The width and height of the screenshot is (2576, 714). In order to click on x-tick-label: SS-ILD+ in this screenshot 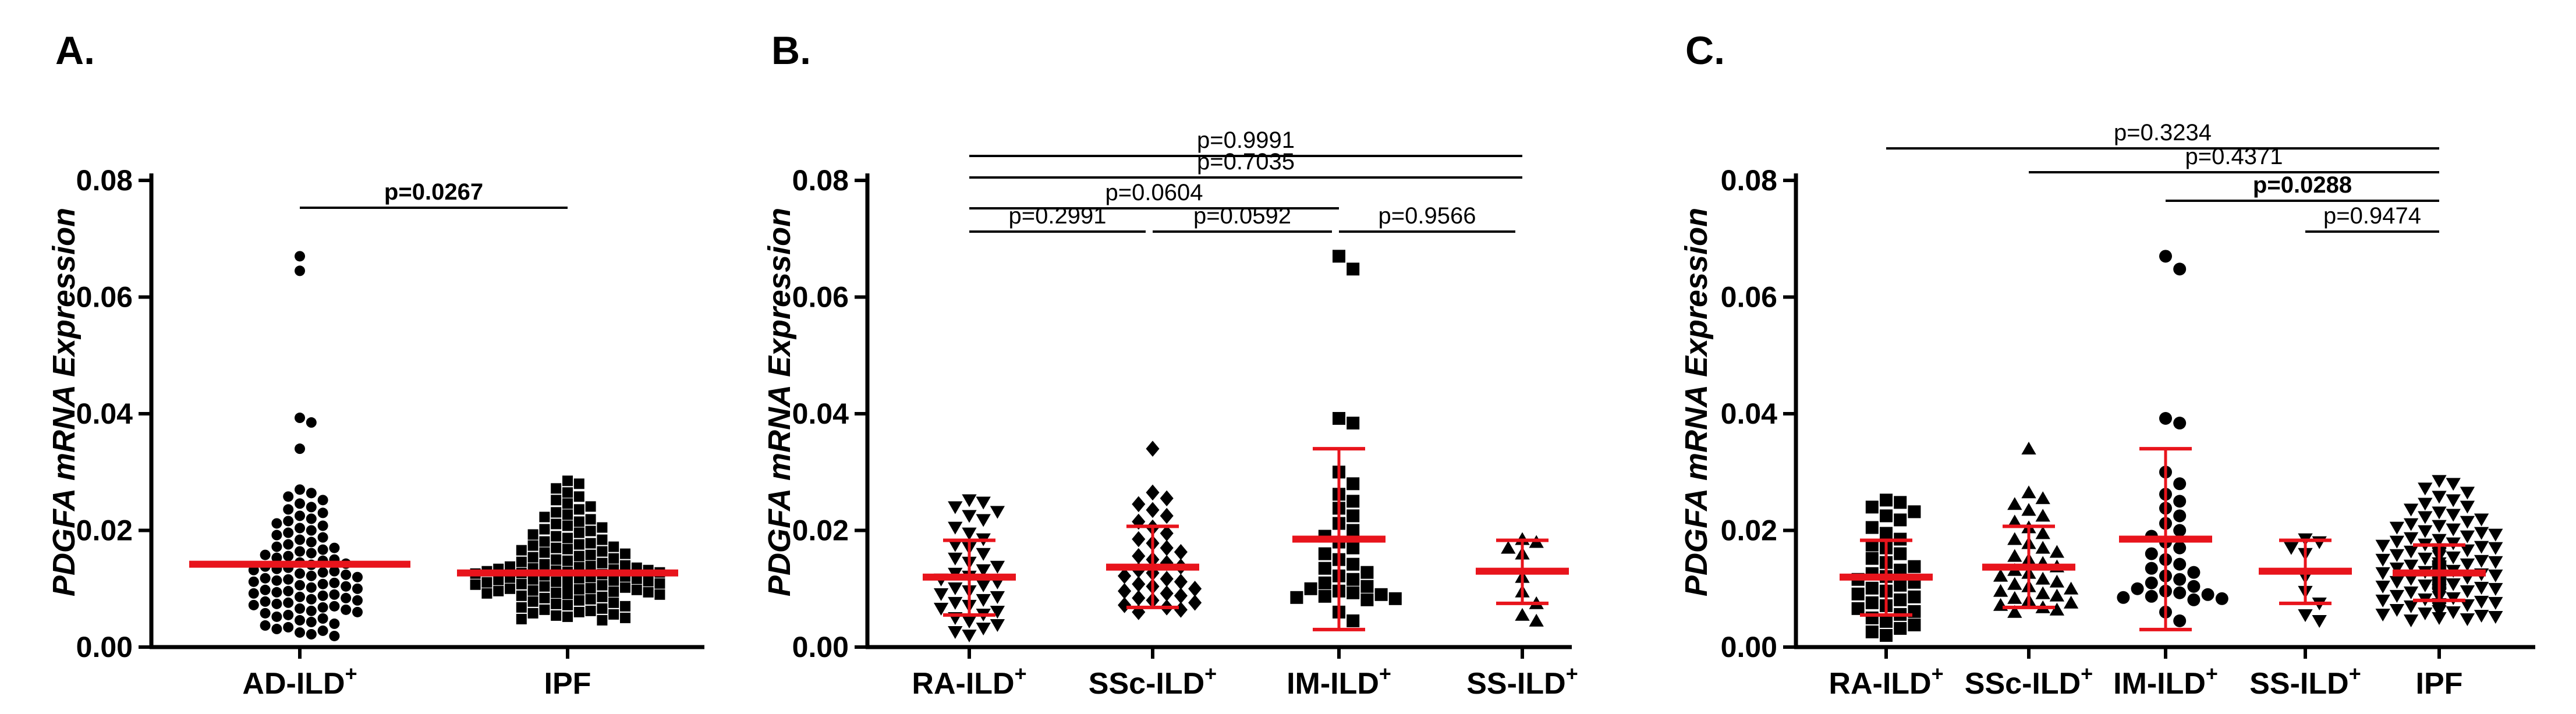, I will do `click(2305, 681)`.